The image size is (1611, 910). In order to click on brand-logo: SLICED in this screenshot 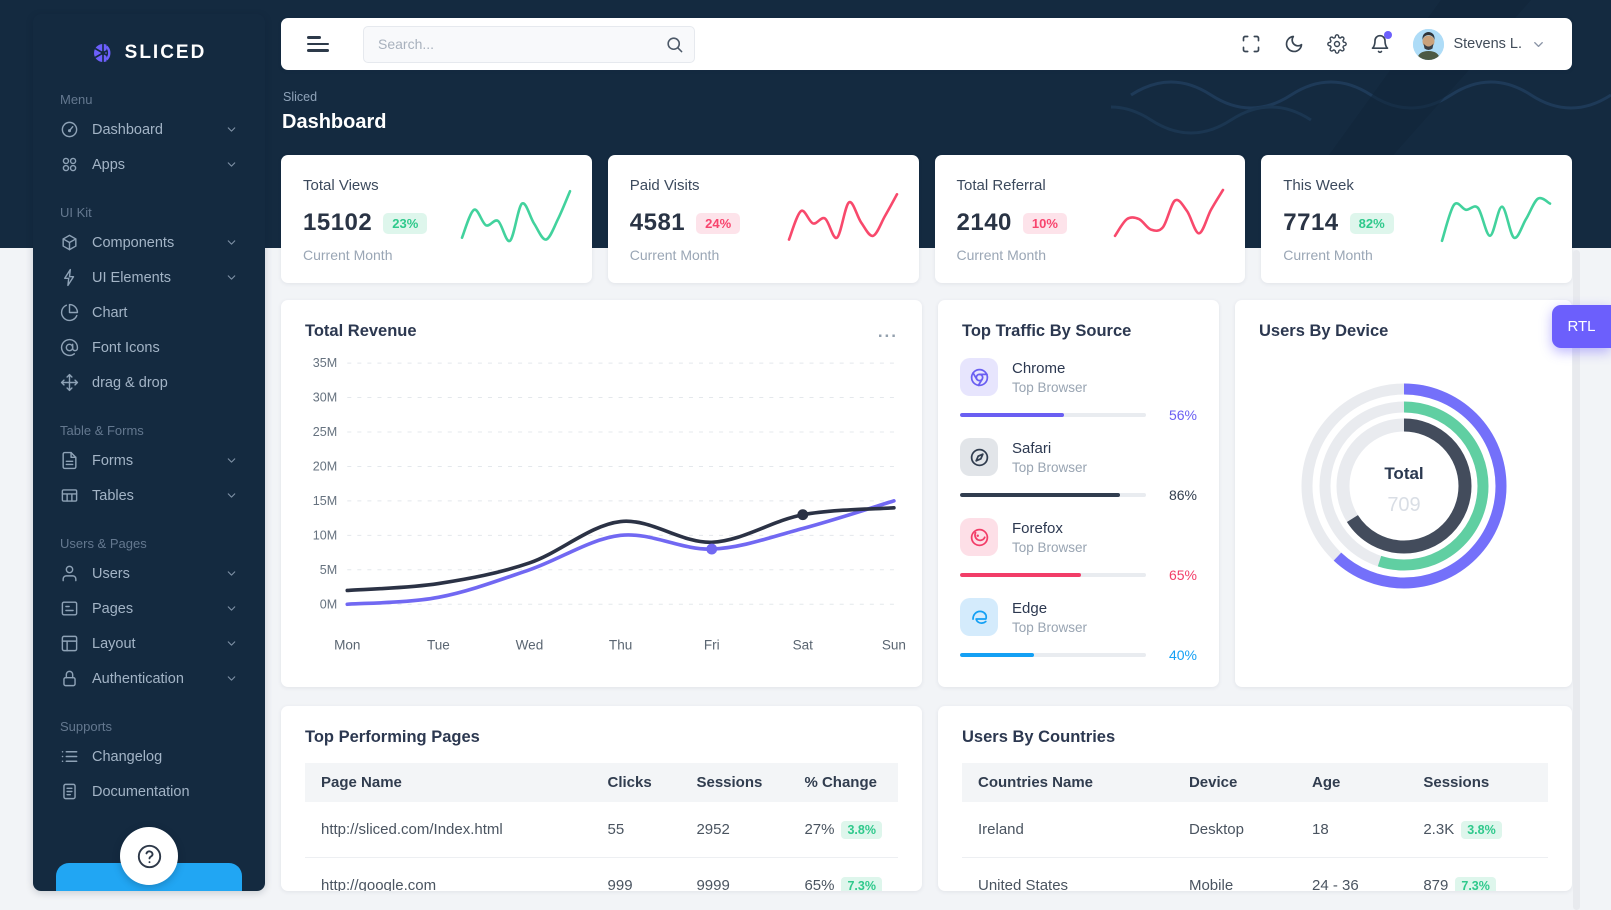, I will do `click(149, 41)`.